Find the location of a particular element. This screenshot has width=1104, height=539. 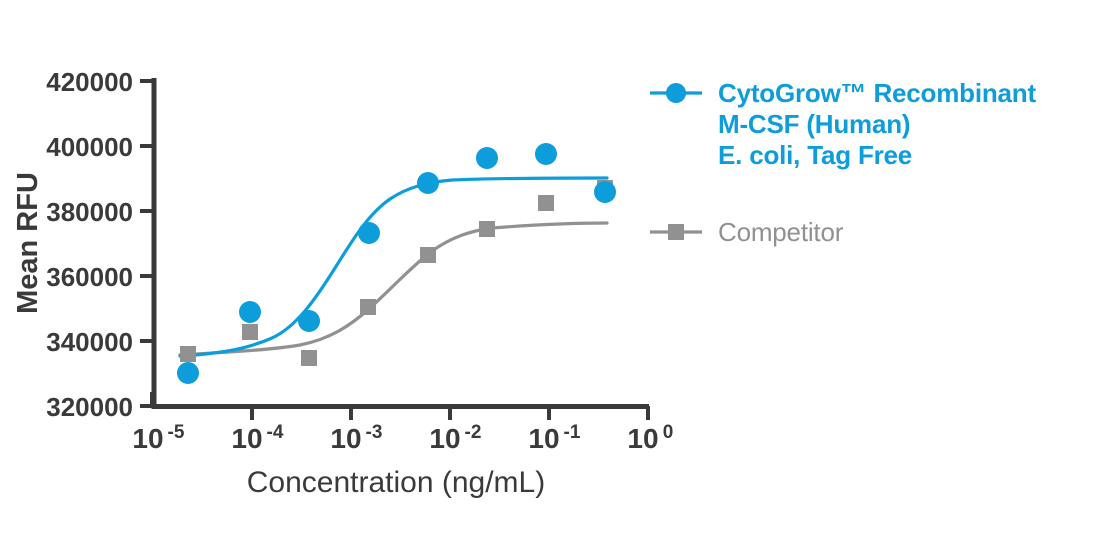

y-tick-label: 340000 is located at coordinates (89, 342).